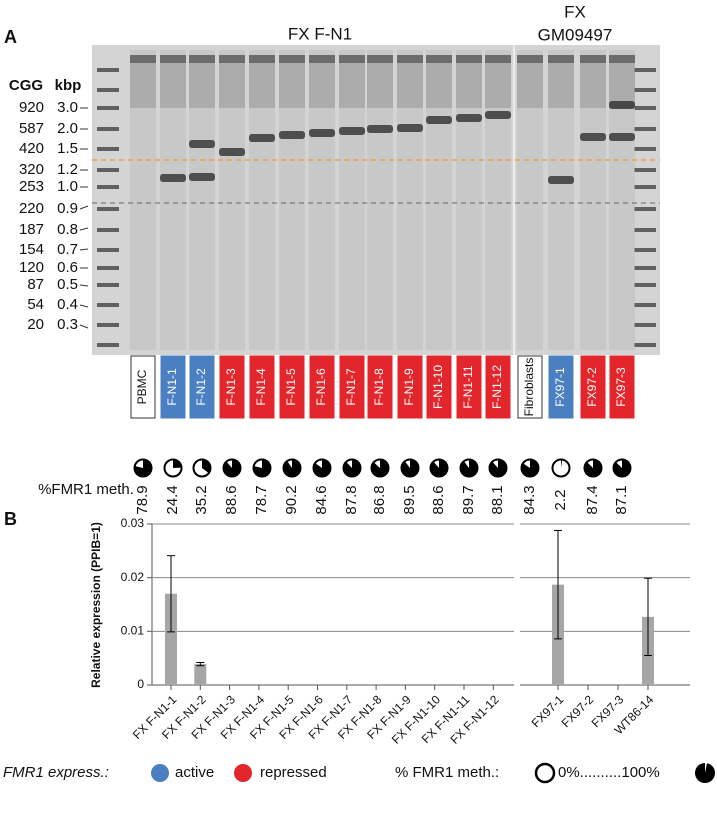  I want to click on y-axis-title: Relative expression (PPIB=1), so click(96, 605).